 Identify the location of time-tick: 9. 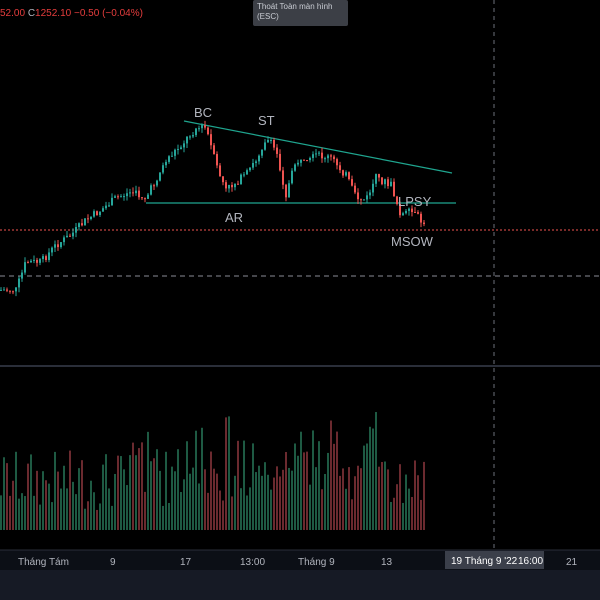
(113, 562).